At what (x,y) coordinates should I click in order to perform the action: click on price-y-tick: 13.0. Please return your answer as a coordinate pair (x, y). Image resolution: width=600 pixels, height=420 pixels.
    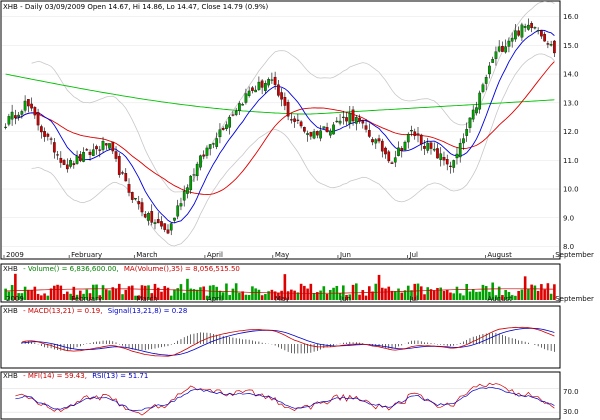
    Looking at the image, I should click on (571, 103).